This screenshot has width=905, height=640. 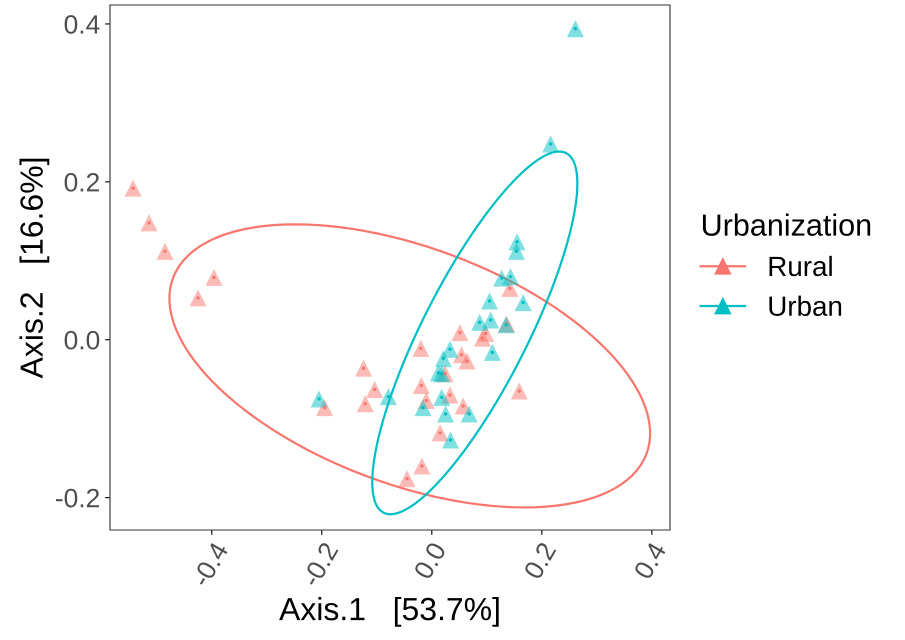 What do you see at coordinates (77, 498) in the screenshot?
I see `y-tick-label: -0.2` at bounding box center [77, 498].